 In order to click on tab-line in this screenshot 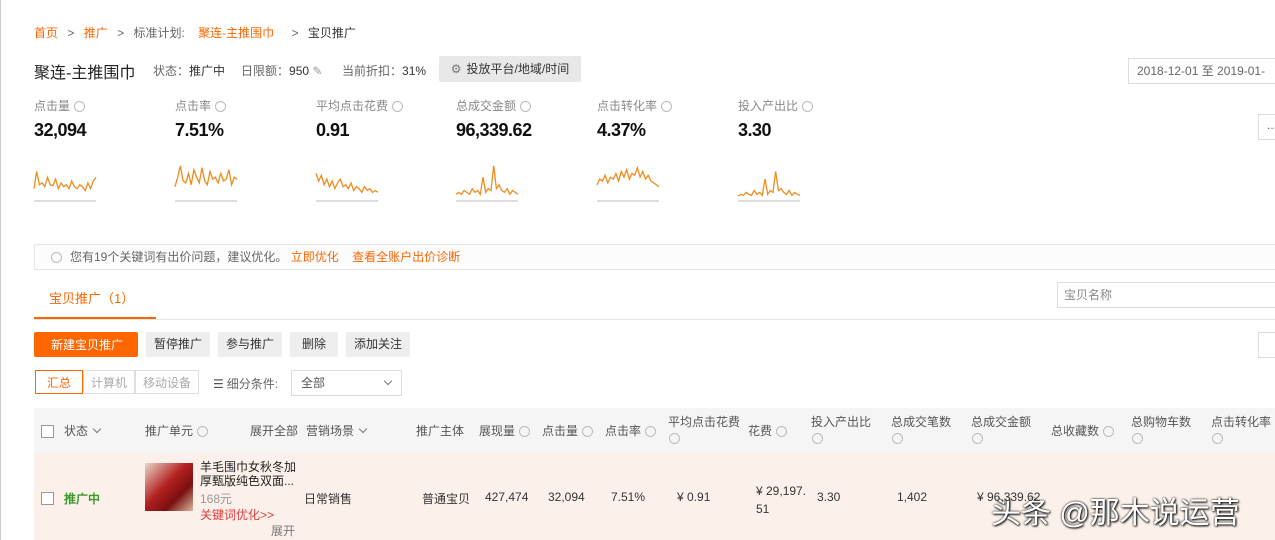, I will do `click(654, 319)`.